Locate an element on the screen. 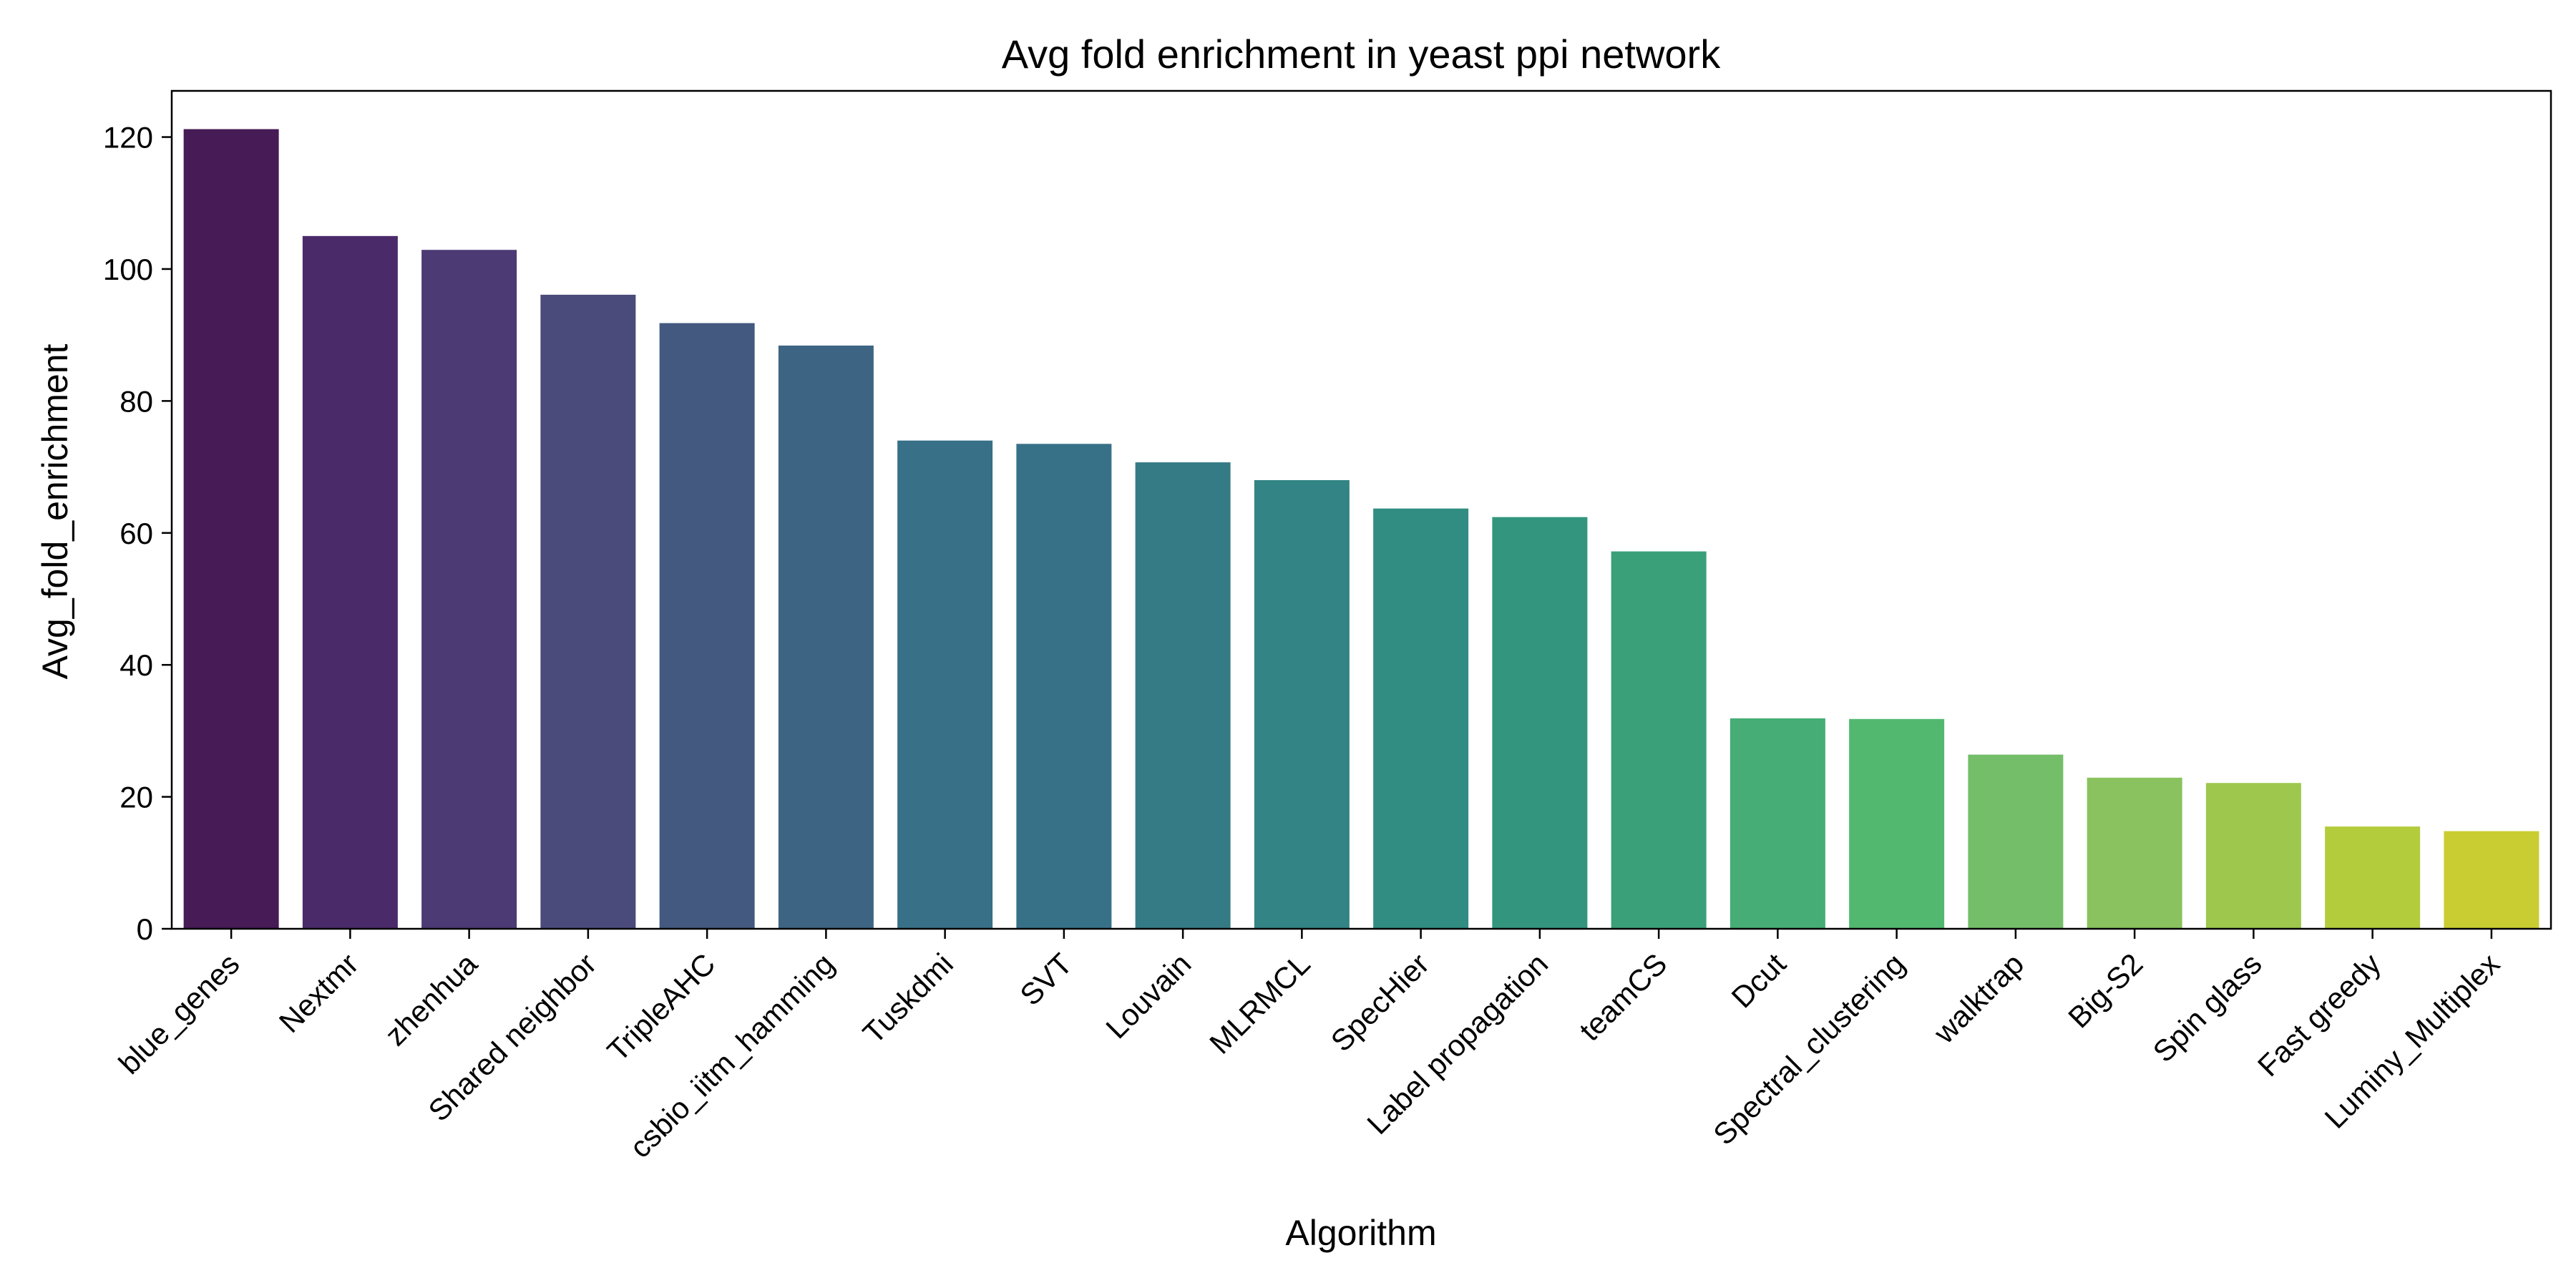 The height and width of the screenshot is (1288, 2576). bar-spechier is located at coordinates (1421, 718).